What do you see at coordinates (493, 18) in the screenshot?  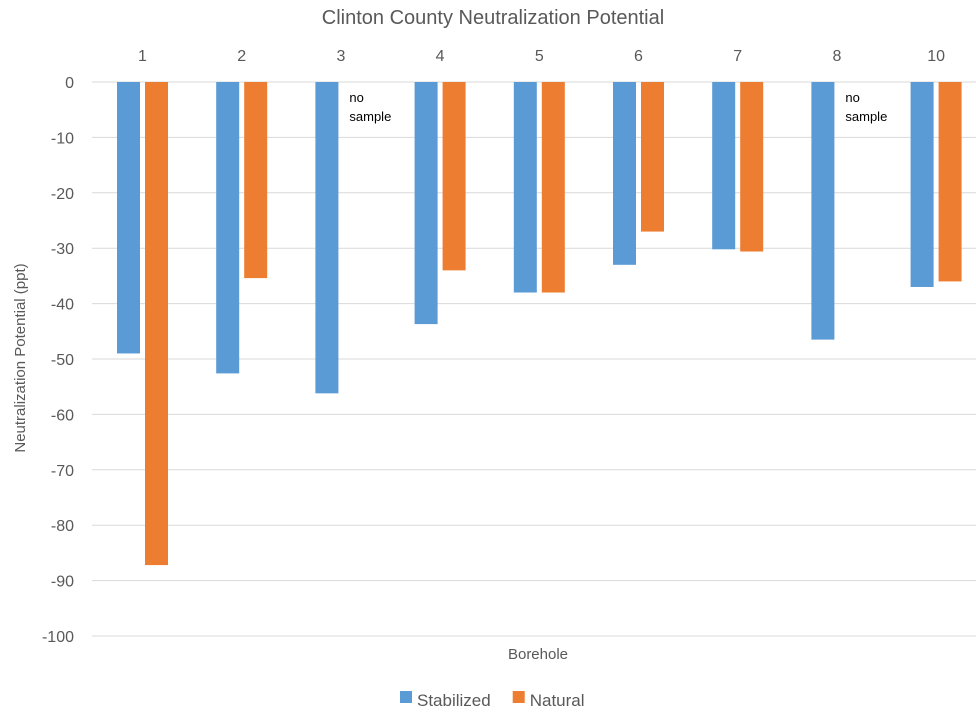 I see `chart-title: Clinton County Neutralization Potential` at bounding box center [493, 18].